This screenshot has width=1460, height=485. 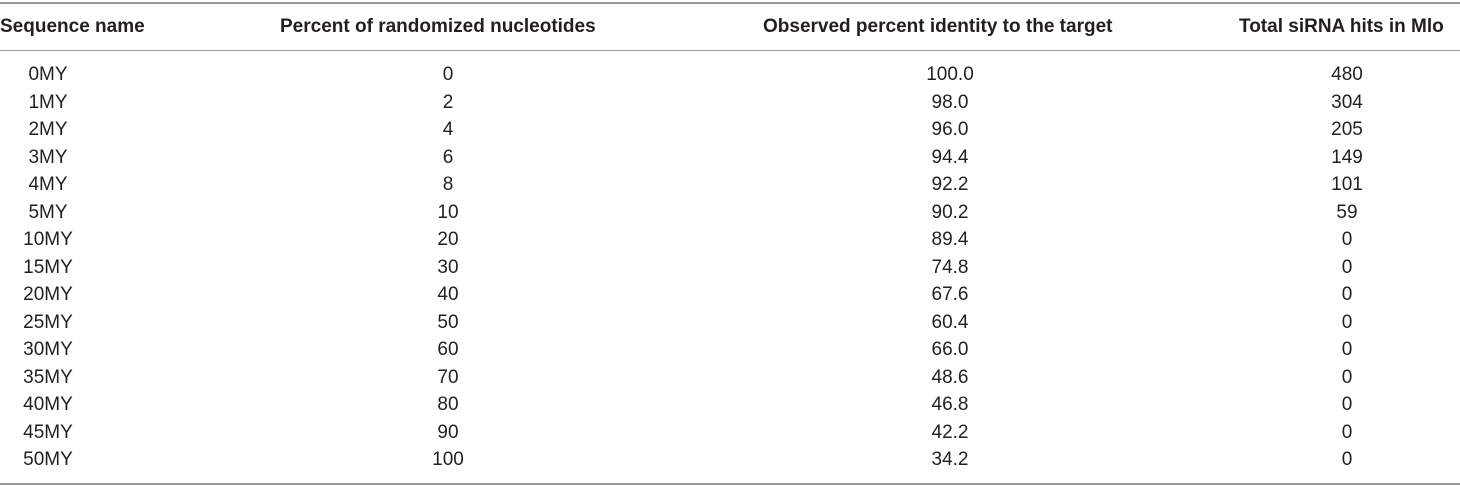 I want to click on cell-percent-randomized: 8, so click(x=448, y=184).